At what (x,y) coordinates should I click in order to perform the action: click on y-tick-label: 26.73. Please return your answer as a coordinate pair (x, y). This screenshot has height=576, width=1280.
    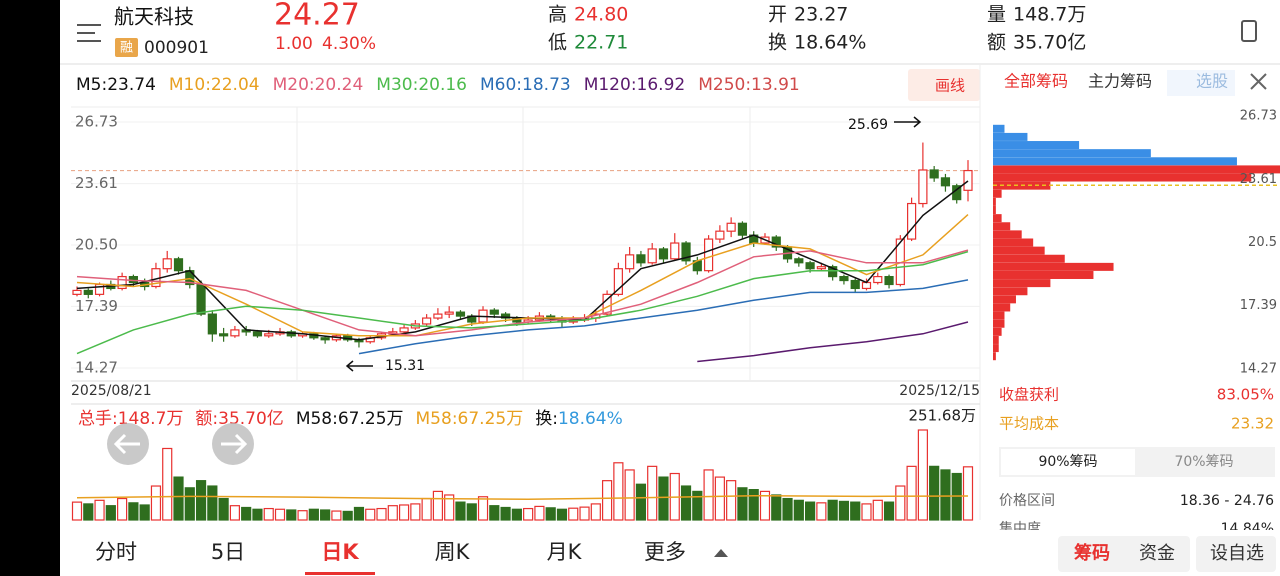
    Looking at the image, I should click on (96, 122).